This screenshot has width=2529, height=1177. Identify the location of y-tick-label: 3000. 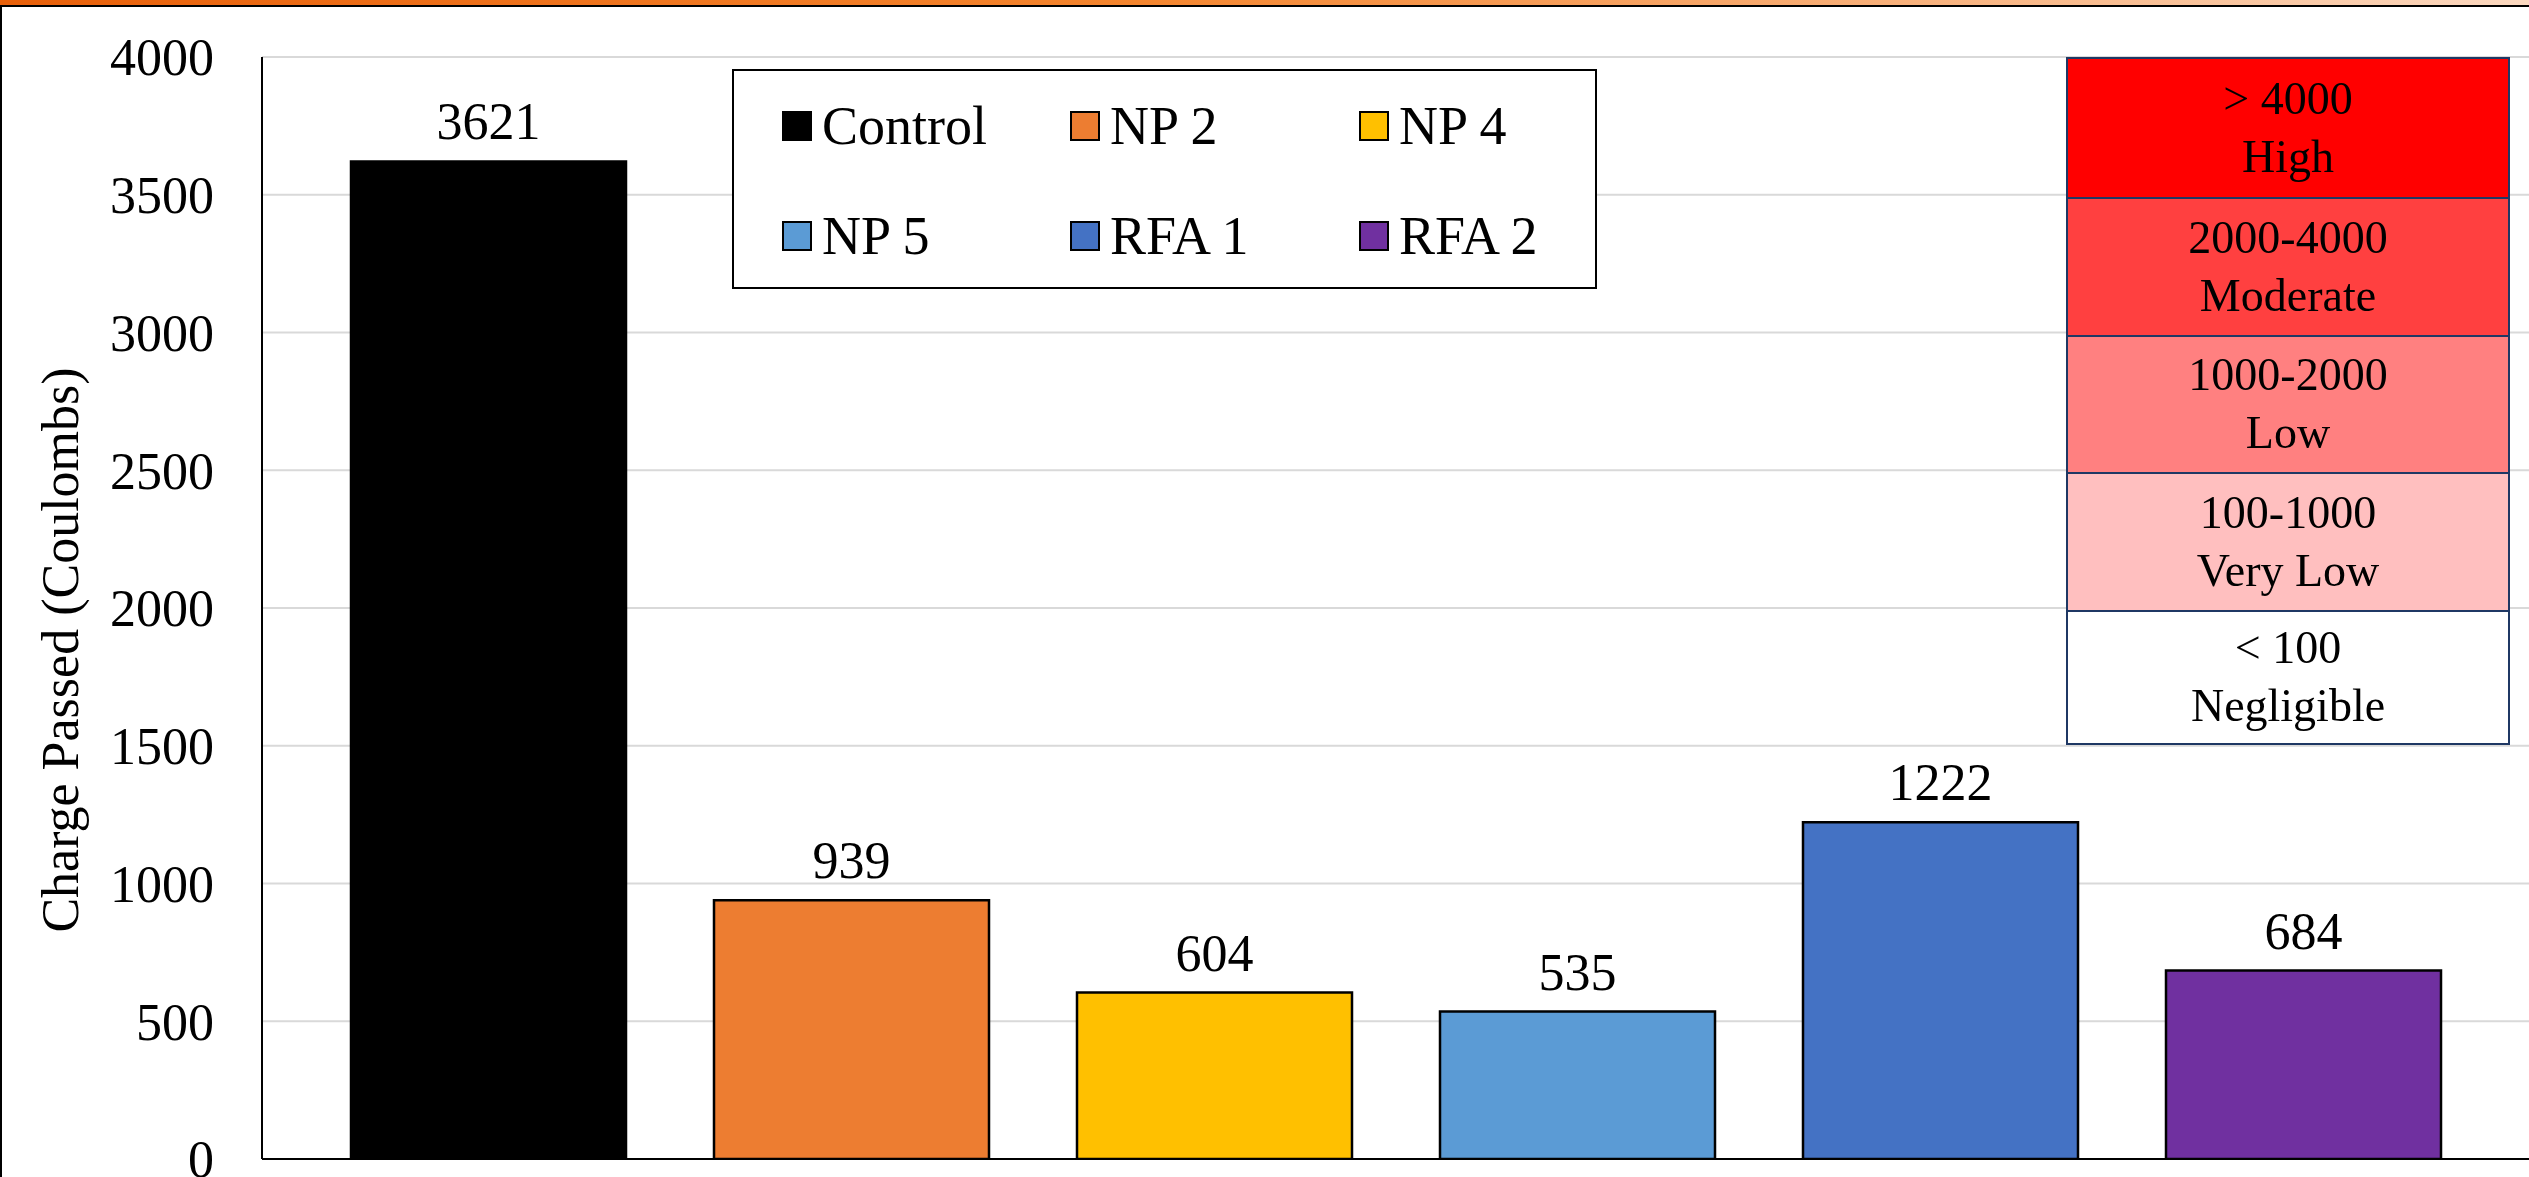
(162, 333).